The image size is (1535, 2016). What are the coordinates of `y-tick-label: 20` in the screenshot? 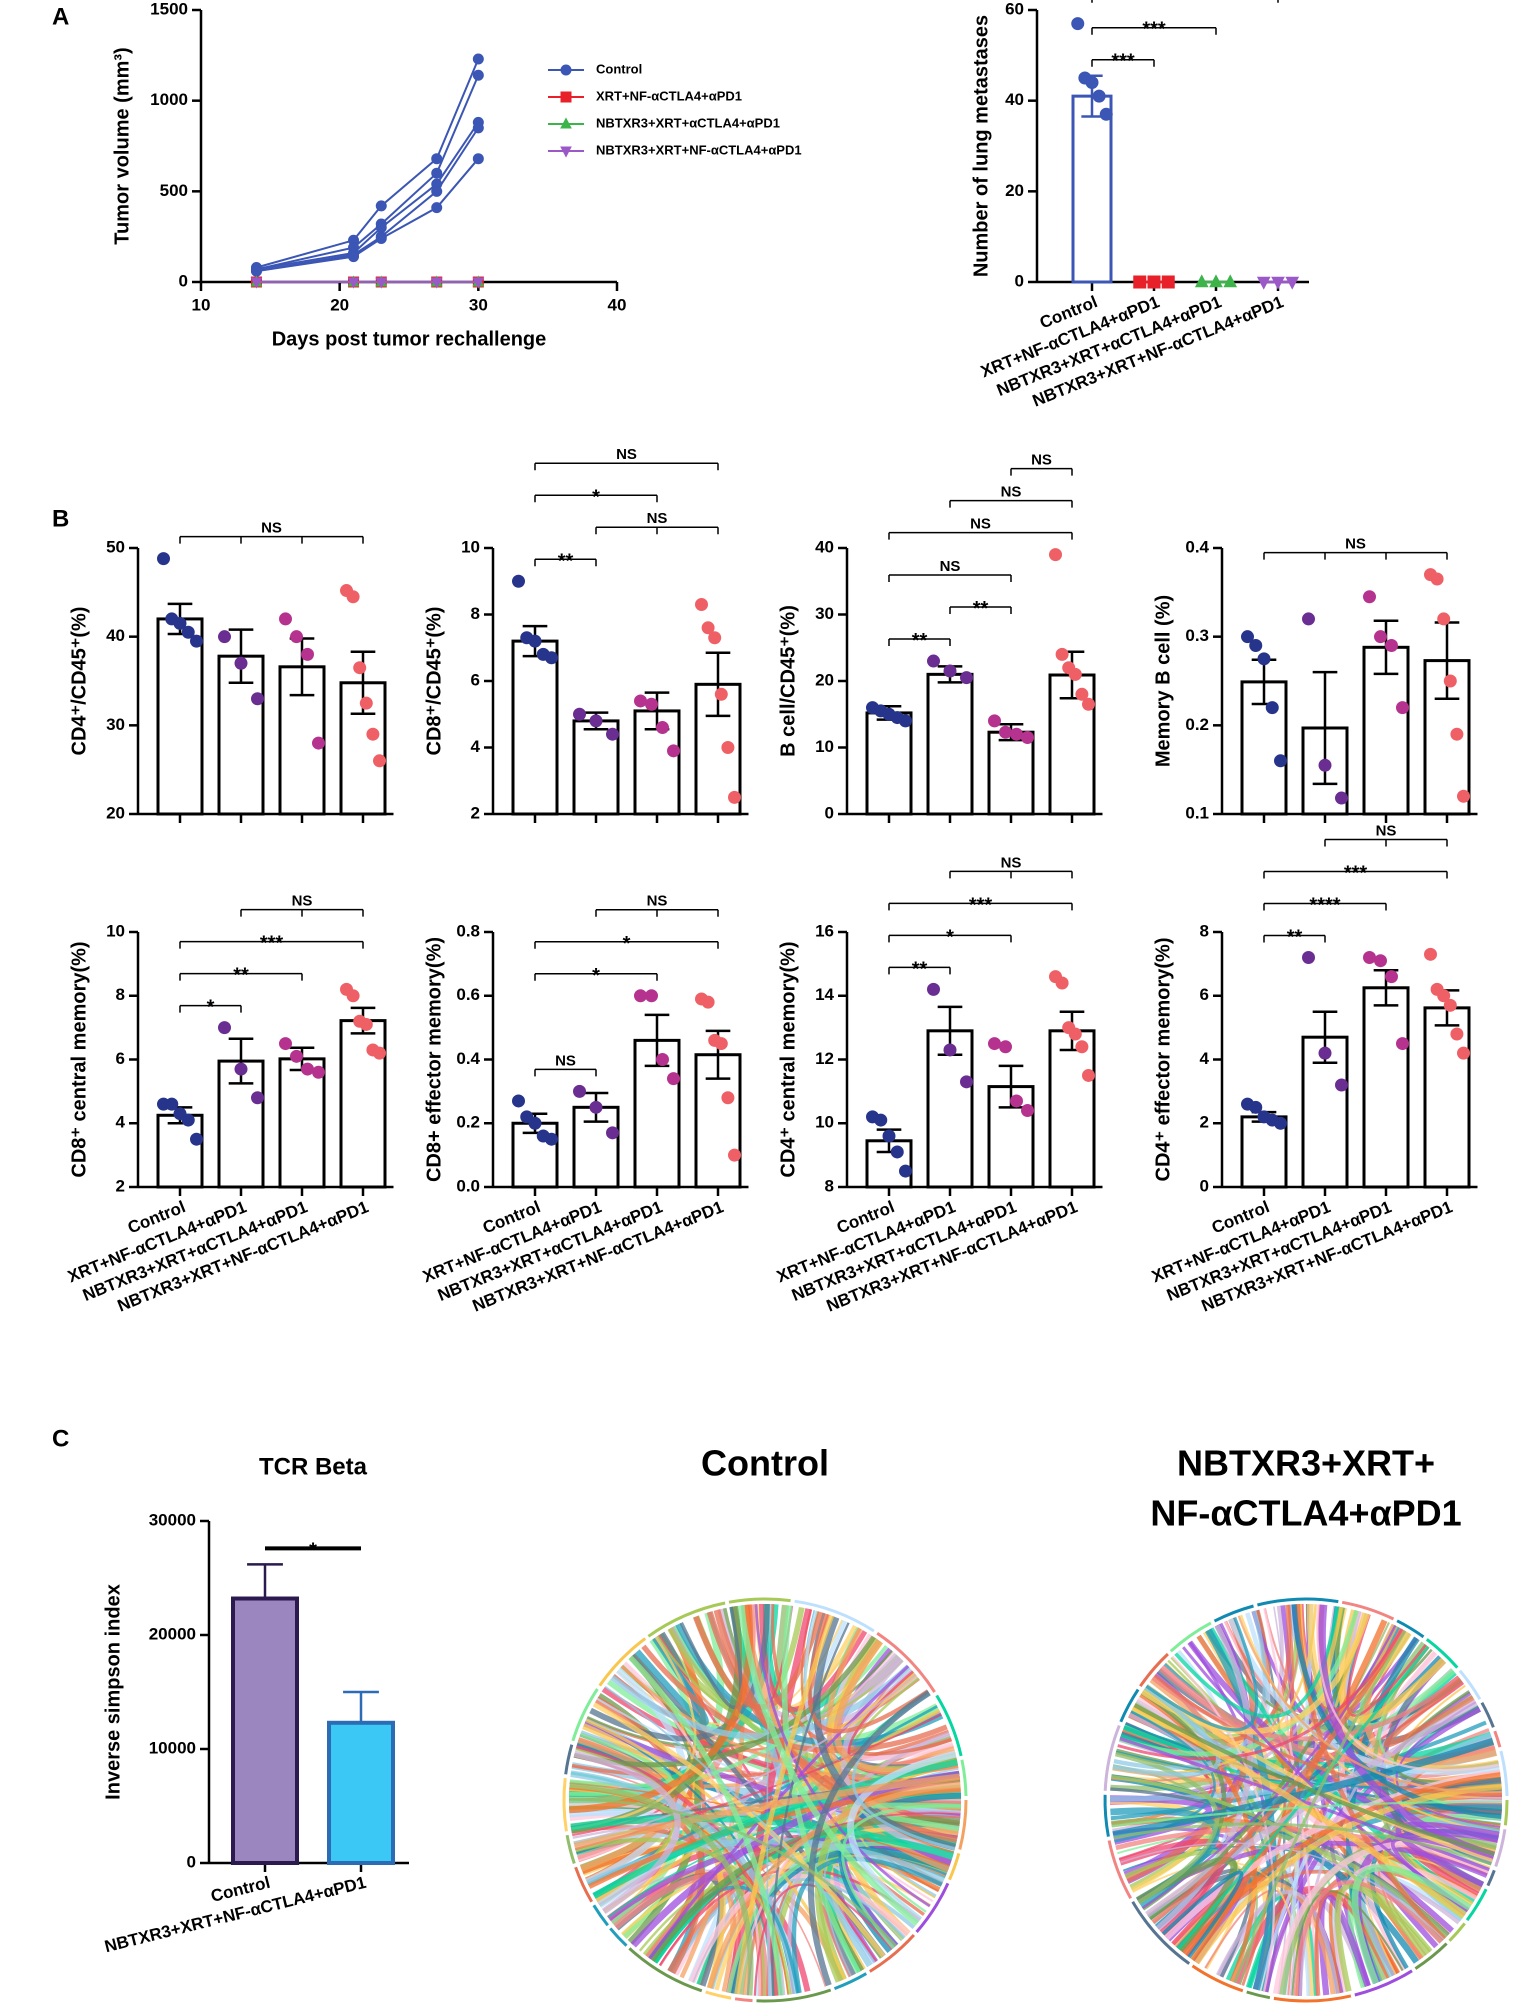 It's located at (824, 679).